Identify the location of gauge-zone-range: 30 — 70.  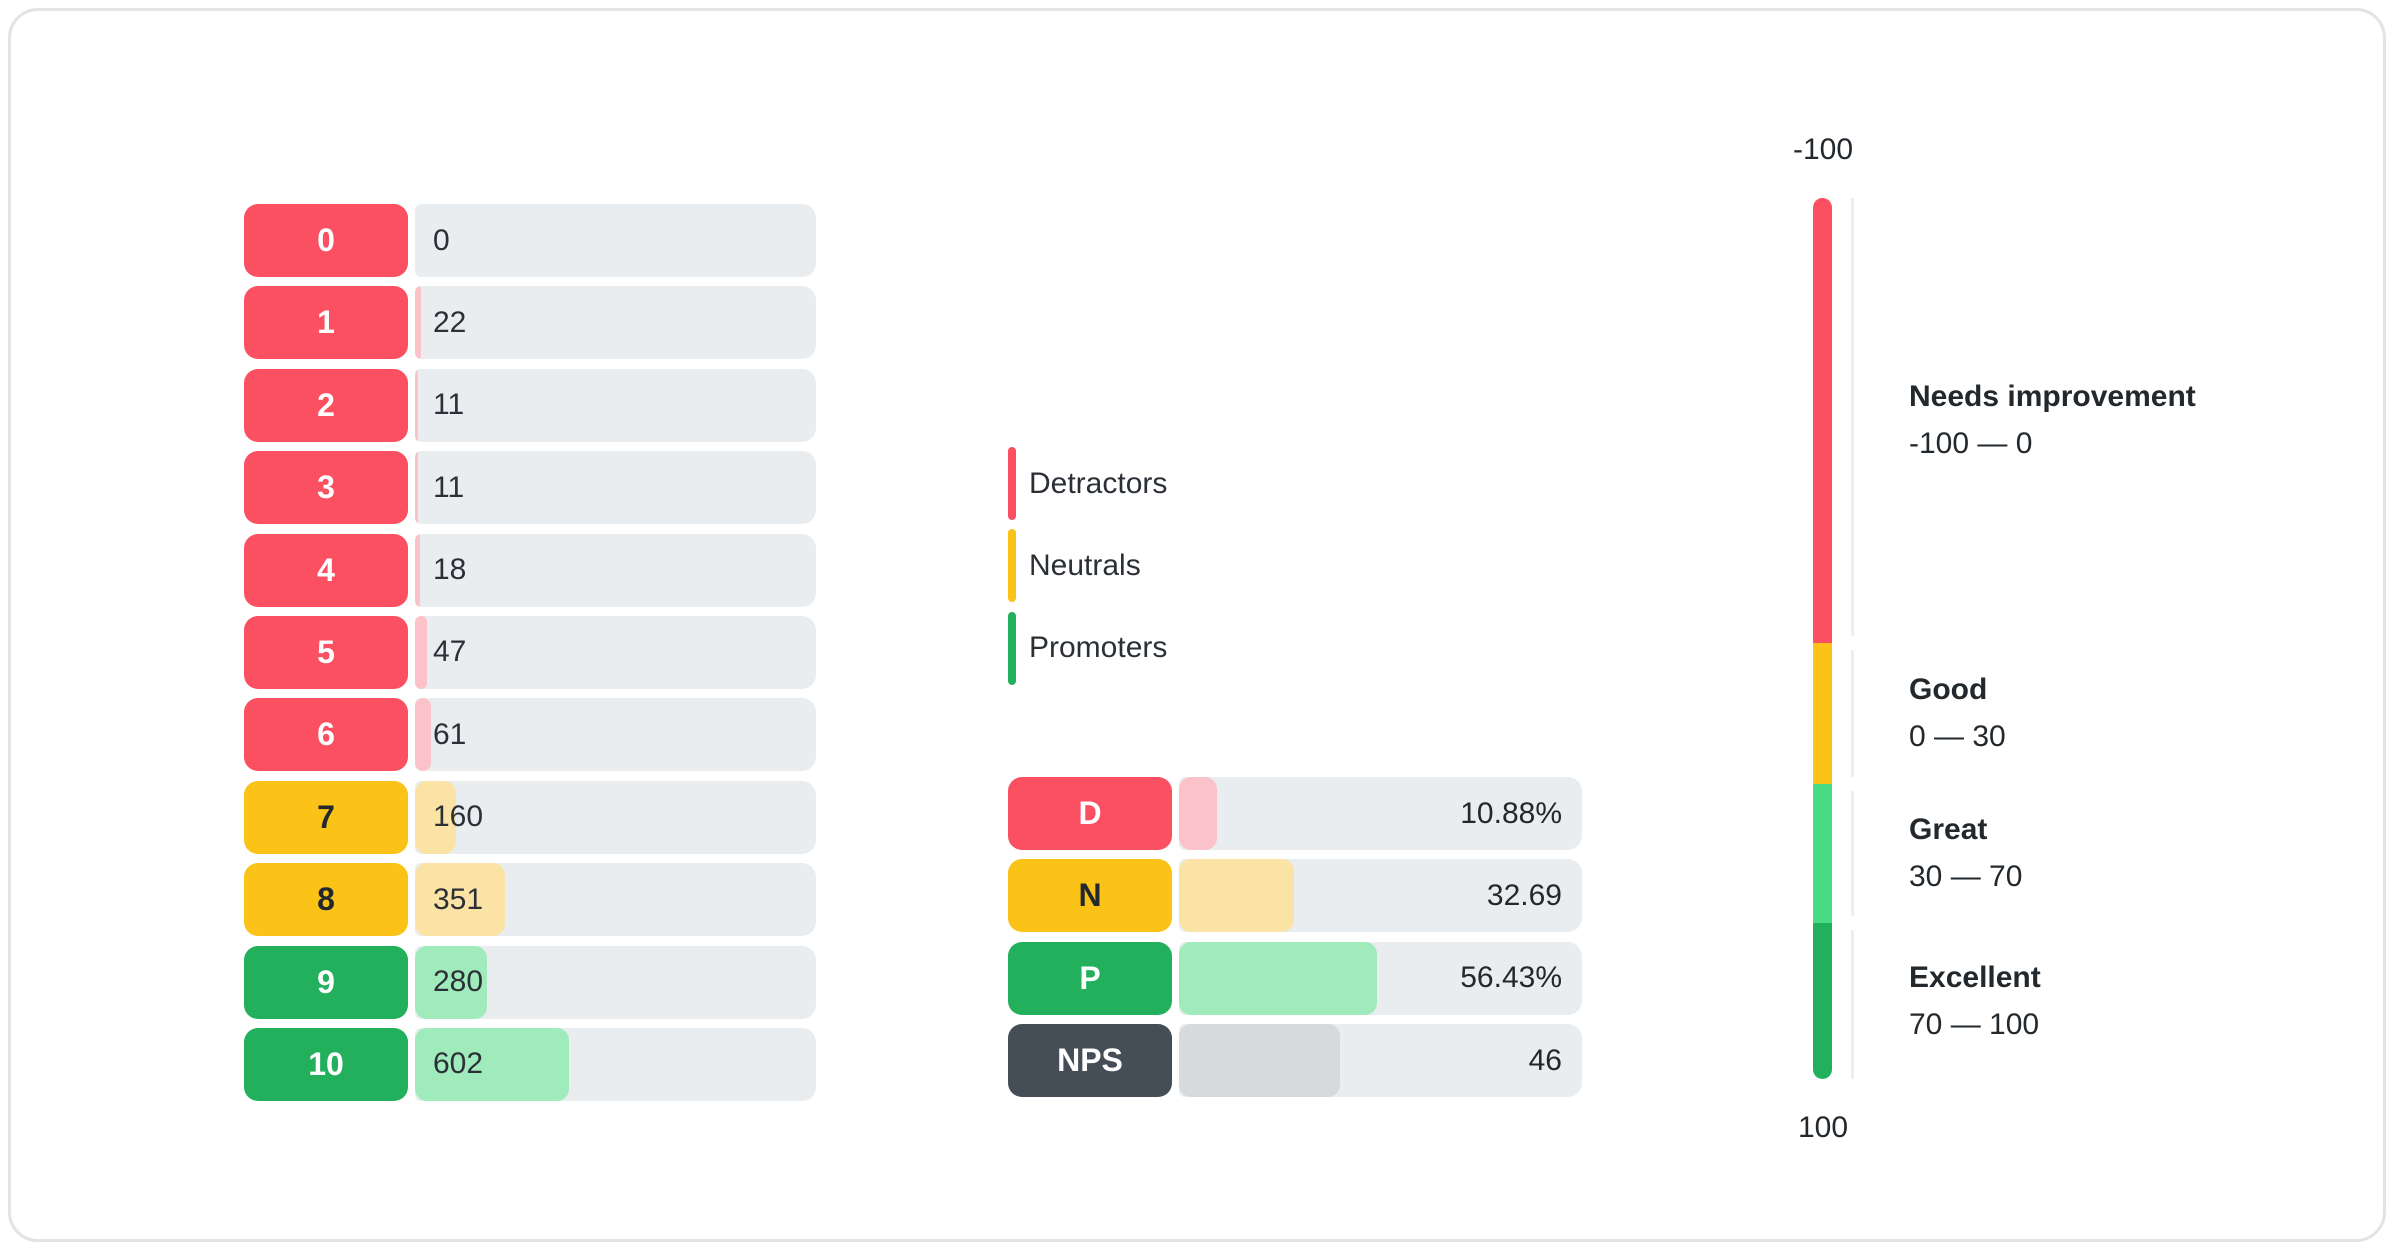
(1966, 877).